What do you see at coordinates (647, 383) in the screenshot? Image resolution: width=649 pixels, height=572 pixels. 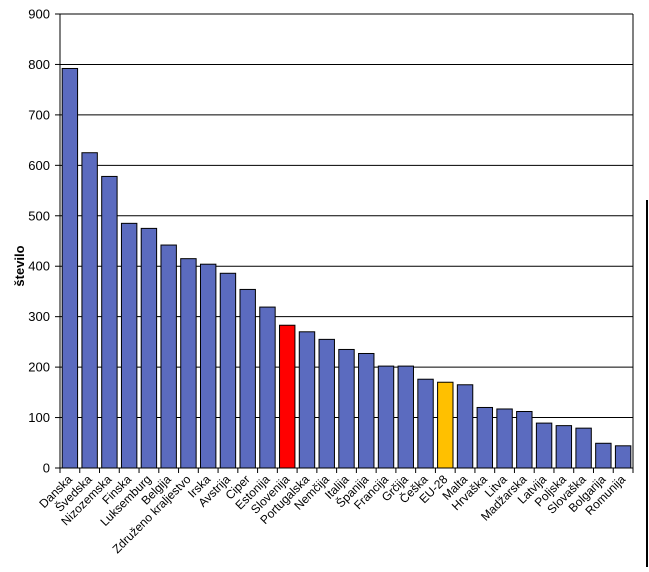 I see `frame-edge-line` at bounding box center [647, 383].